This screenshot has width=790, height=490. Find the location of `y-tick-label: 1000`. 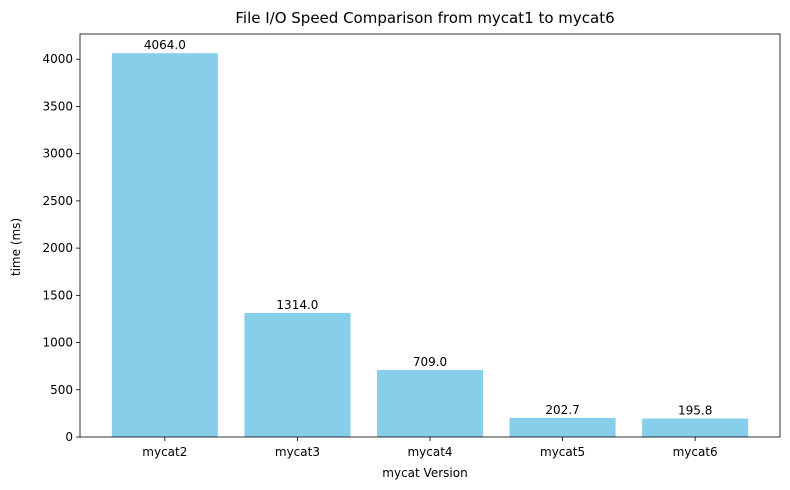

y-tick-label: 1000 is located at coordinates (57, 343).